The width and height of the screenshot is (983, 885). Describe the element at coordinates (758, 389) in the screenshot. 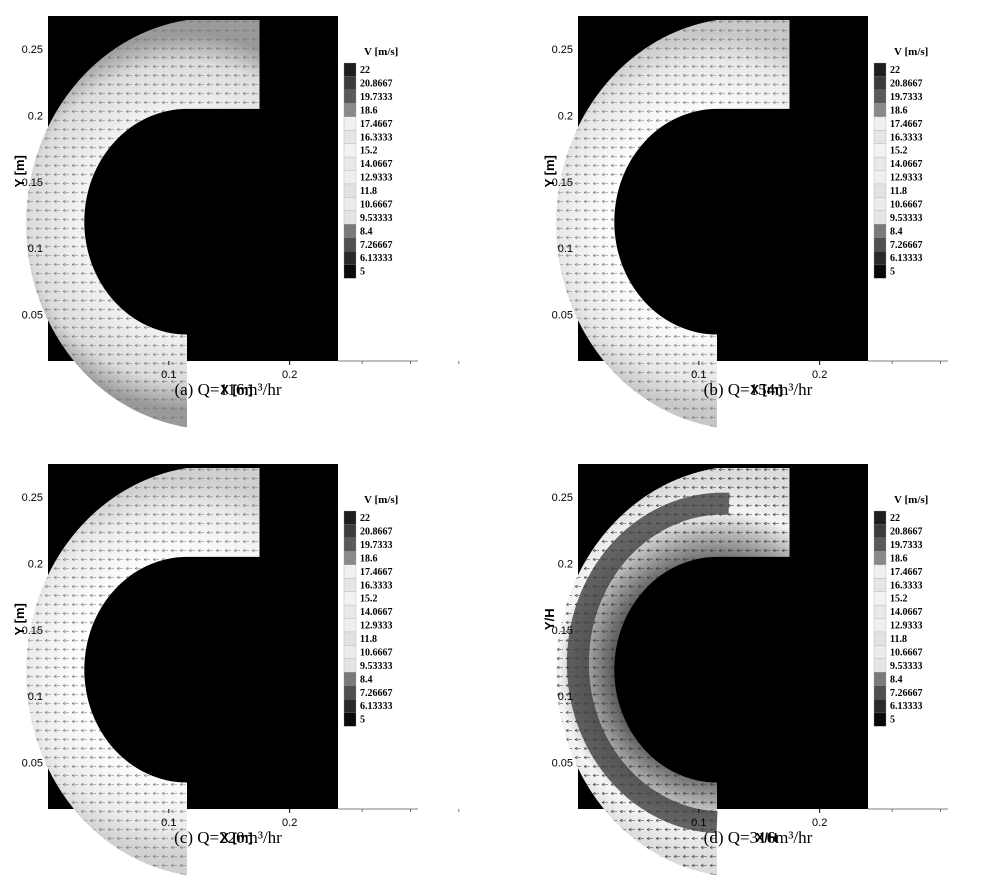

I see `caption-b: (b) Q=154m³/hr` at that location.